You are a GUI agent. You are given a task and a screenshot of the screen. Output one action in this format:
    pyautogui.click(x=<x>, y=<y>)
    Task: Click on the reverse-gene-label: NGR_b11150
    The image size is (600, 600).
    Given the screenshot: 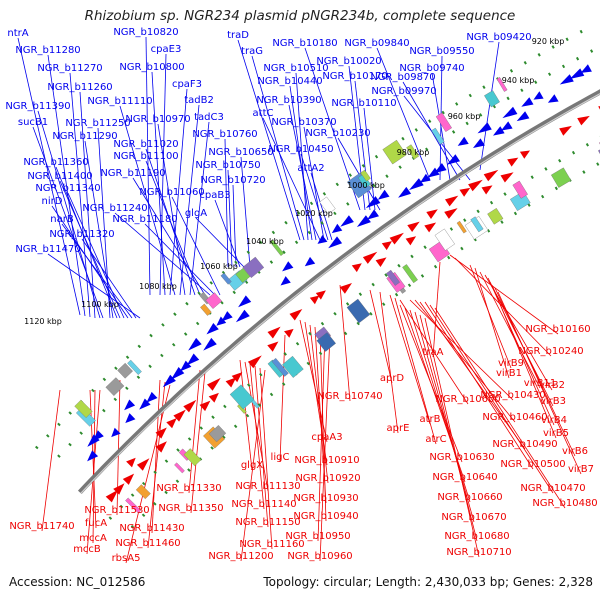 What is the action you would take?
    pyautogui.click(x=267, y=522)
    